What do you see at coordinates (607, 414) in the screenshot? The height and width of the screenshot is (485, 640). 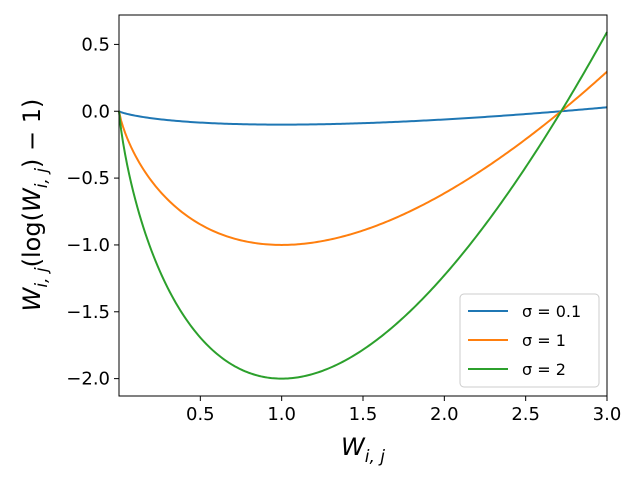 I see `x-tick-label: 3.0` at bounding box center [607, 414].